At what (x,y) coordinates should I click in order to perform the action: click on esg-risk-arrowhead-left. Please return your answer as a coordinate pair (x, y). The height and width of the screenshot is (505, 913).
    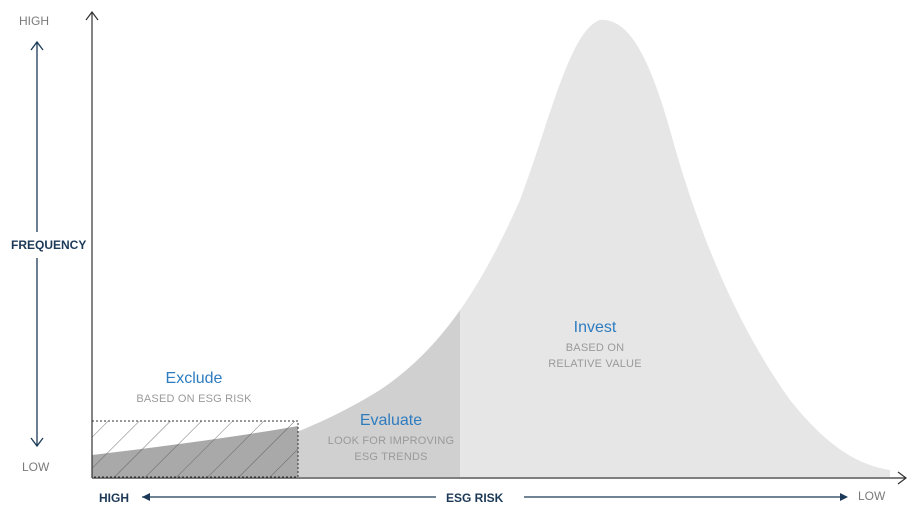
    Looking at the image, I should click on (146, 497).